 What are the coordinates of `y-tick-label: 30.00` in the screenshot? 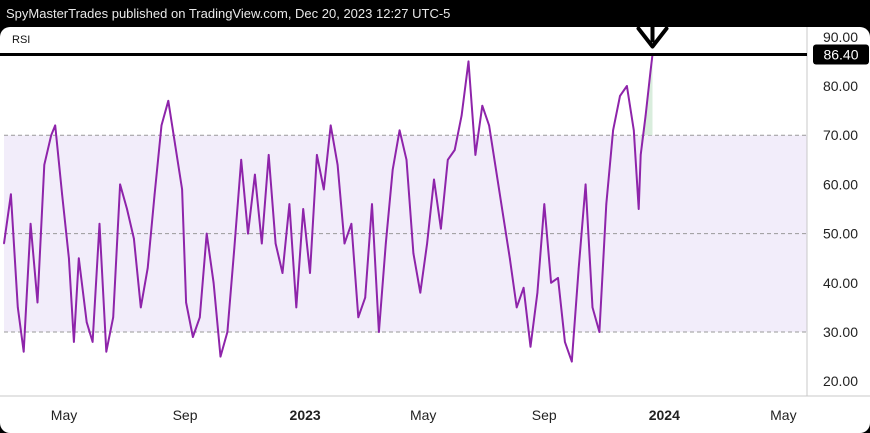 It's located at (840, 332).